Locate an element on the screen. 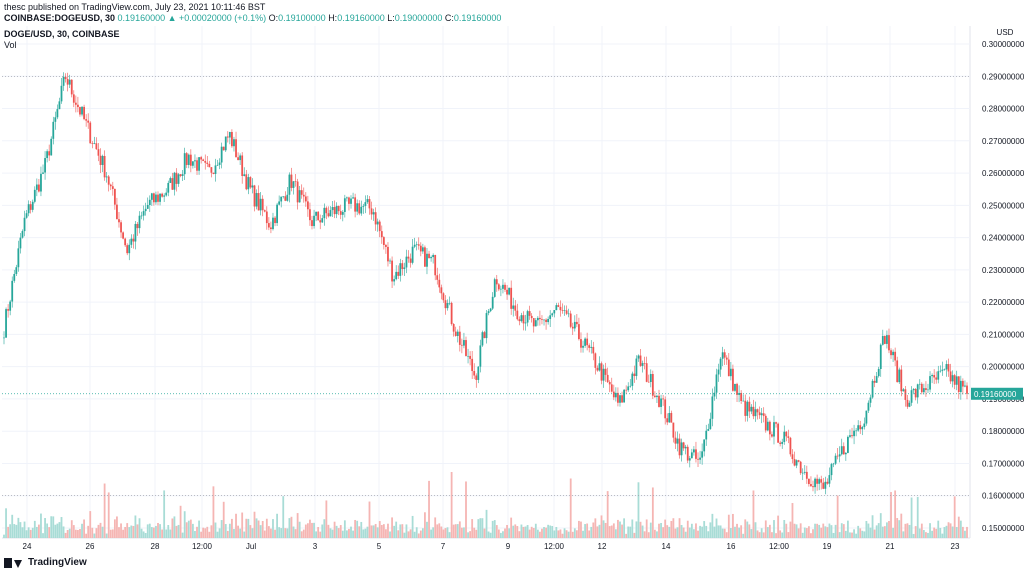 This screenshot has width=1024, height=573. footer-brand: TradingView is located at coordinates (45, 562).